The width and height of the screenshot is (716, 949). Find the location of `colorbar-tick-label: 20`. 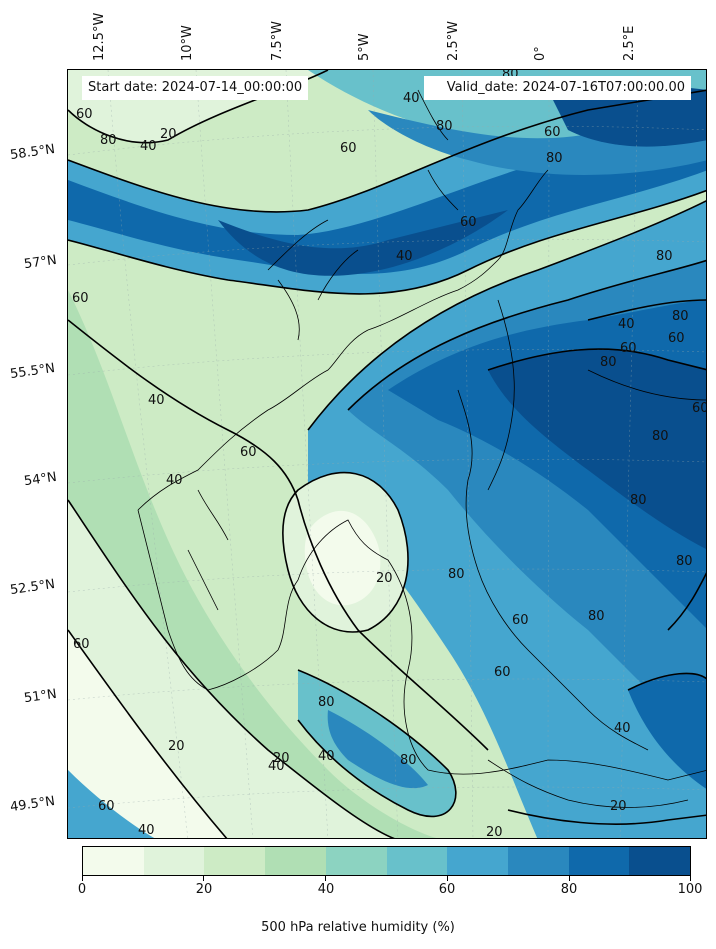

colorbar-tick-label: 20 is located at coordinates (204, 889).